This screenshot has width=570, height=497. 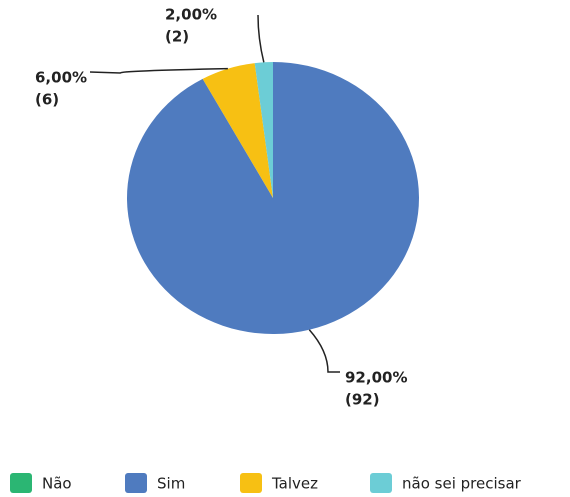 I want to click on legend-label: Não, so click(x=57, y=484).